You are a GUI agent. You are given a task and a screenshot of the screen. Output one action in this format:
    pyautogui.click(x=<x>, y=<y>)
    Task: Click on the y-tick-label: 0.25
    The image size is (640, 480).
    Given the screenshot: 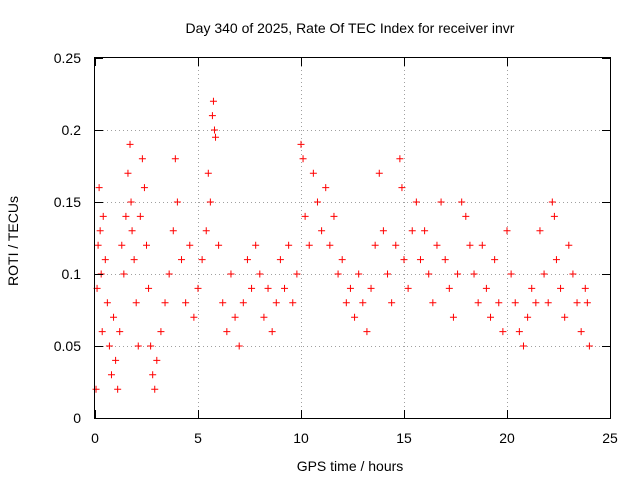 What is the action you would take?
    pyautogui.click(x=67, y=58)
    